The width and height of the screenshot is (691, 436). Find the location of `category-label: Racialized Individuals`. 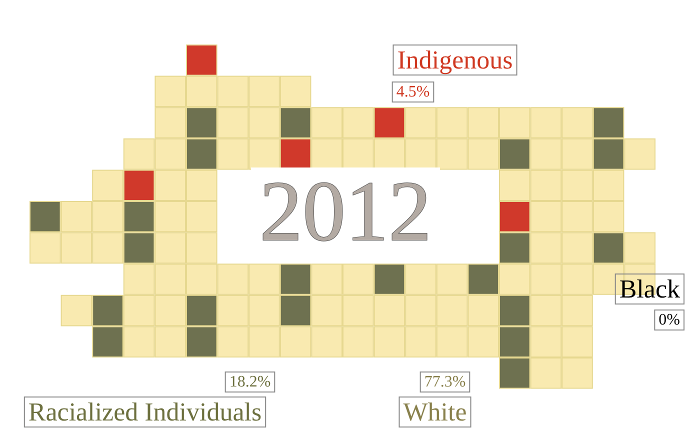

category-label: Racialized Individuals is located at coordinates (145, 412).